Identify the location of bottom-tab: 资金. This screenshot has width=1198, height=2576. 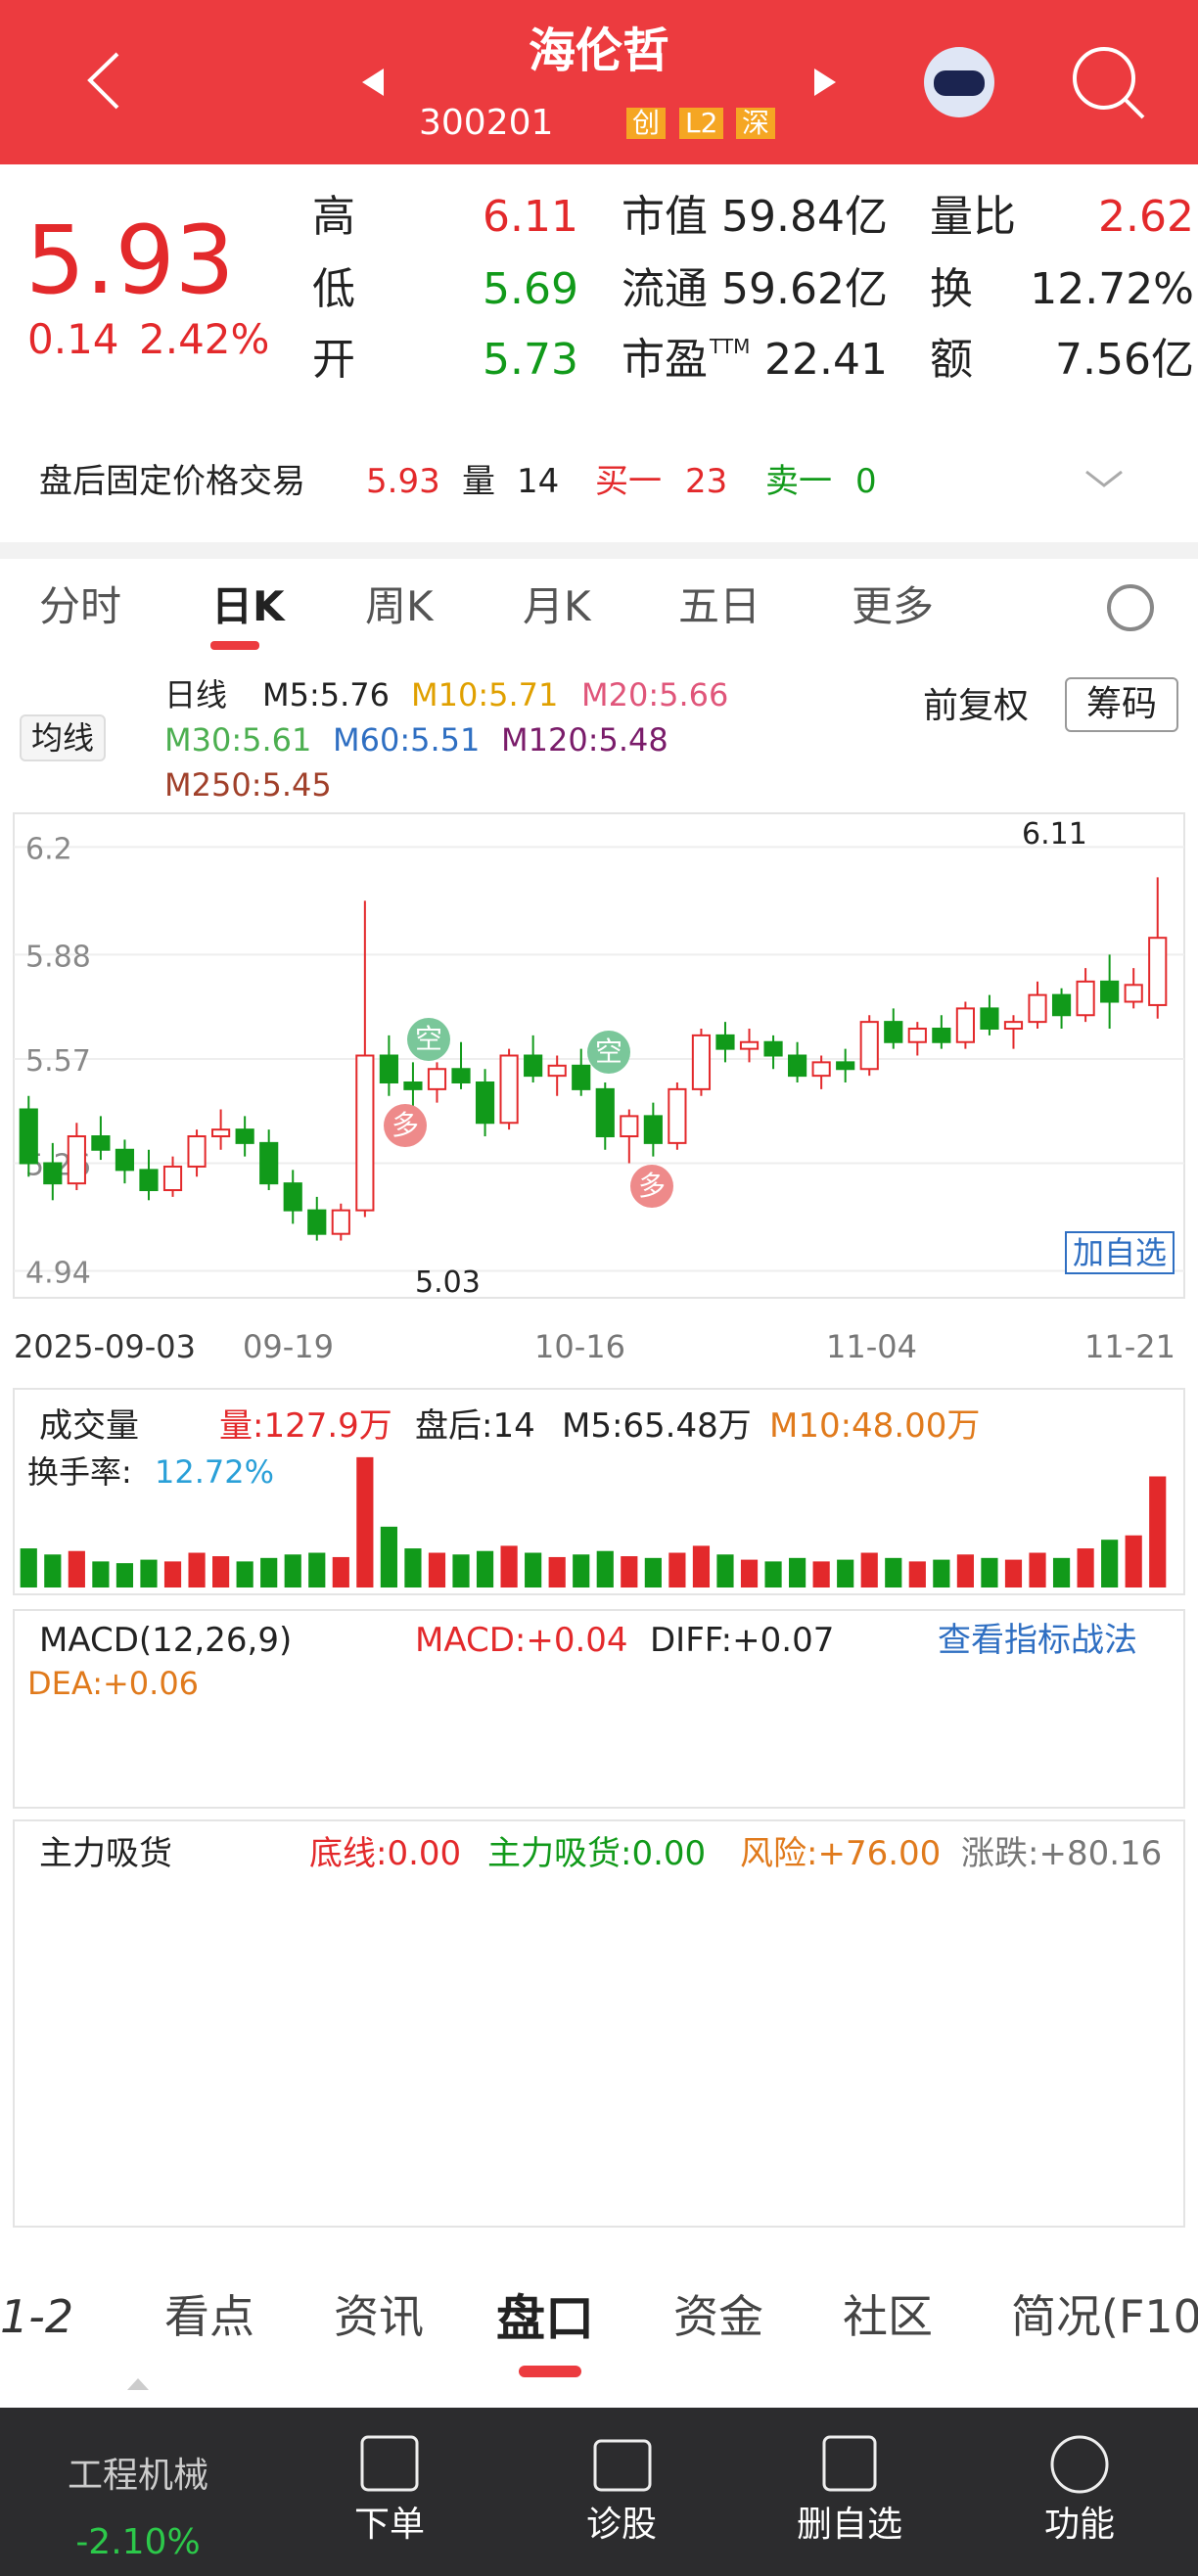
(718, 2316).